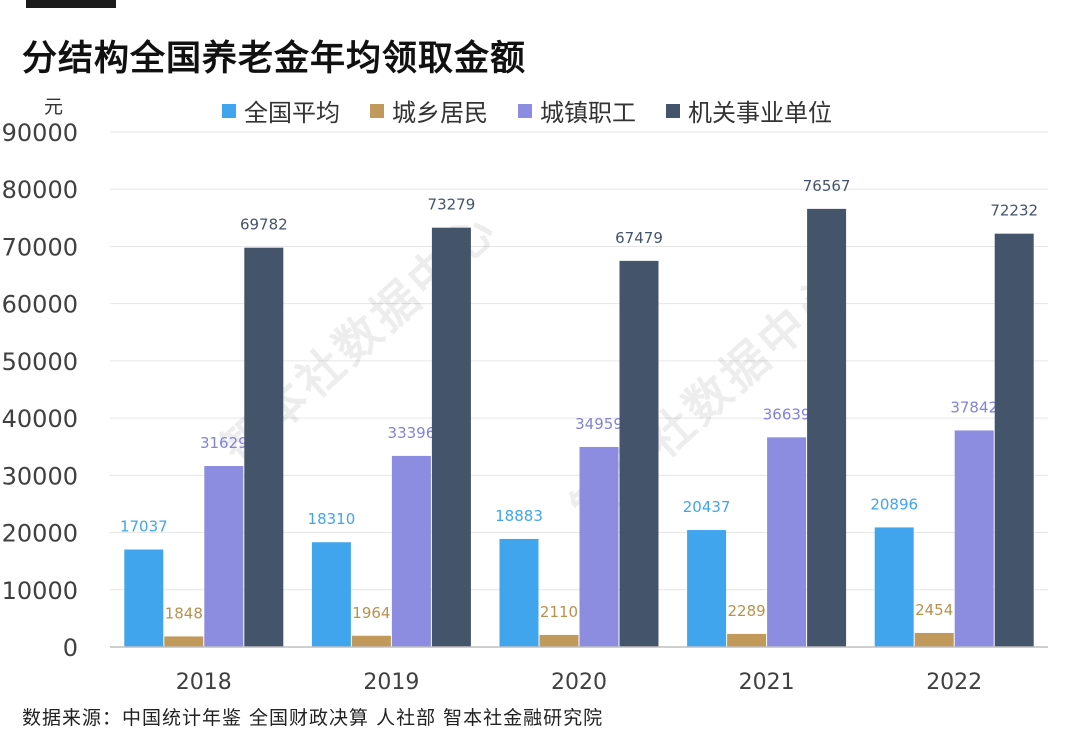  Describe the element at coordinates (707, 507) in the screenshot. I see `data-label: 20437` at that location.